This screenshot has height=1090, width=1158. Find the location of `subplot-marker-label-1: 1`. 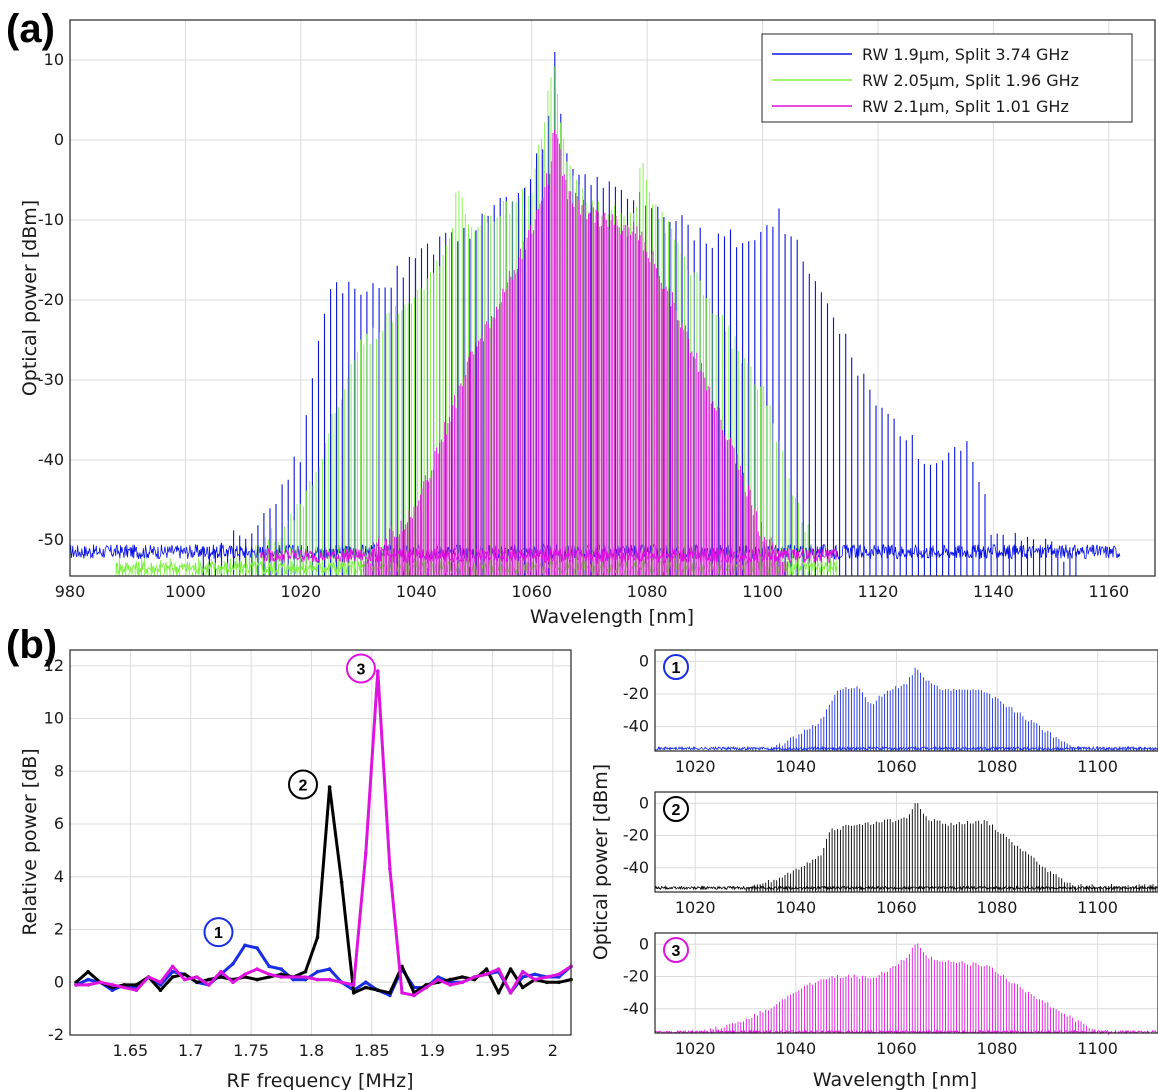

subplot-marker-label-1: 1 is located at coordinates (676, 668).